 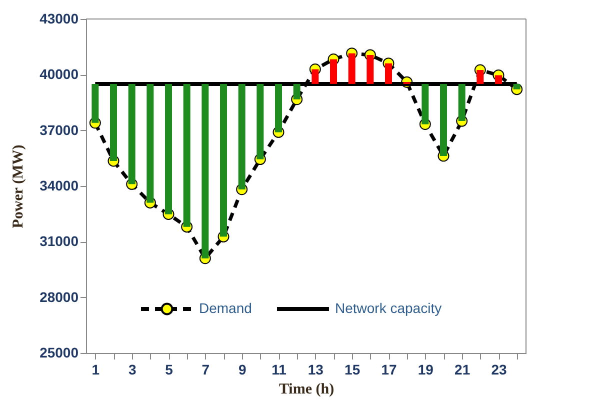 What do you see at coordinates (59, 352) in the screenshot?
I see `y-tick-label: 25000` at bounding box center [59, 352].